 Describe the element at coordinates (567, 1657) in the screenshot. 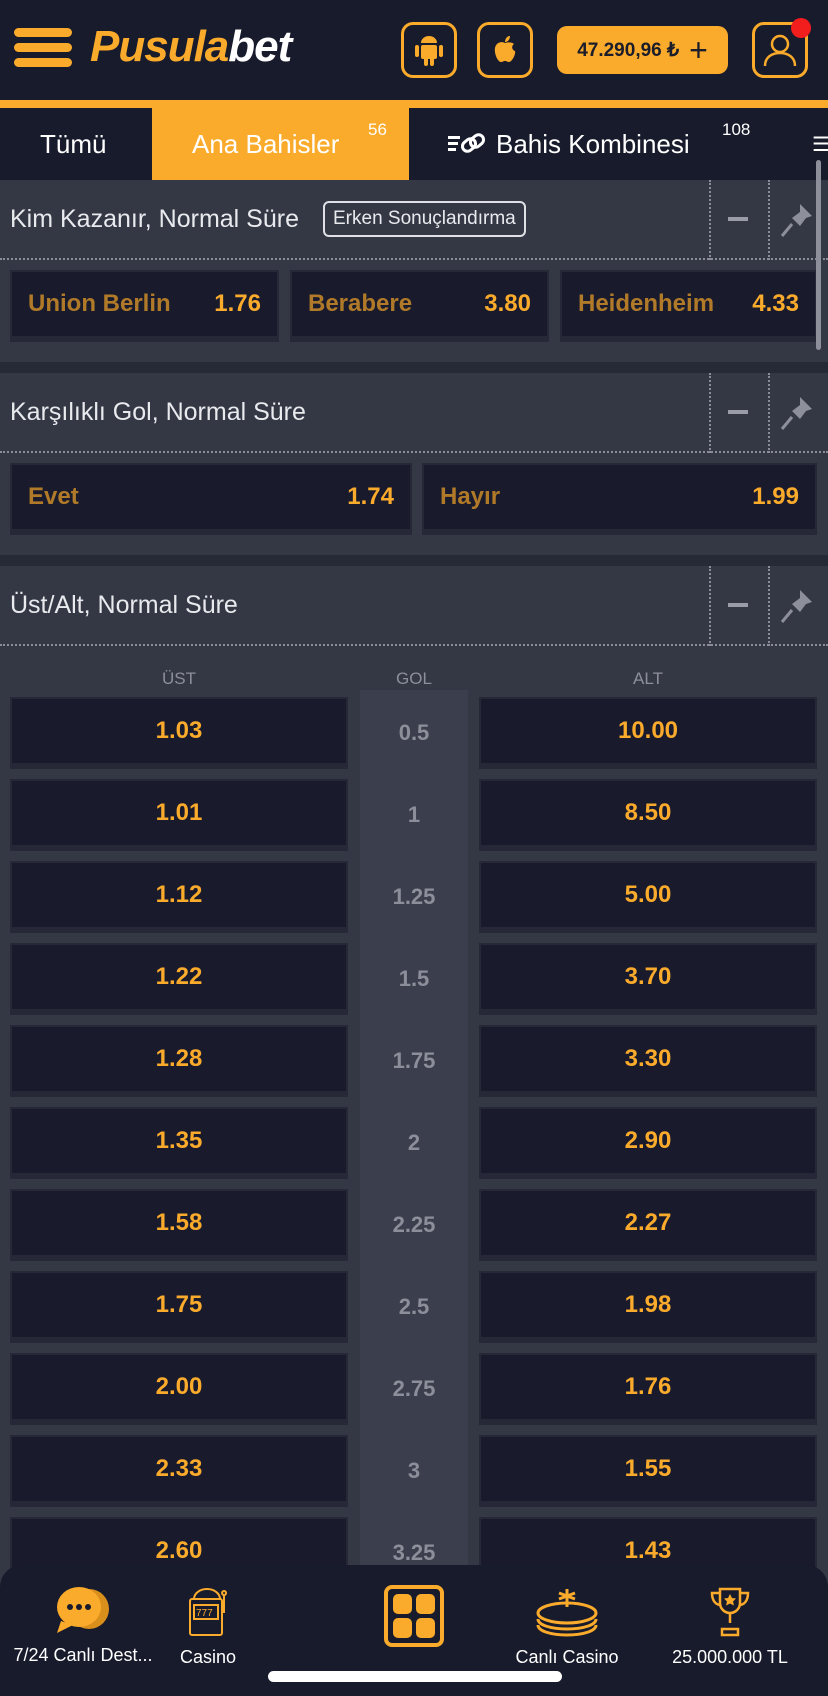

I see `nav-label: Canlı Casino` at that location.